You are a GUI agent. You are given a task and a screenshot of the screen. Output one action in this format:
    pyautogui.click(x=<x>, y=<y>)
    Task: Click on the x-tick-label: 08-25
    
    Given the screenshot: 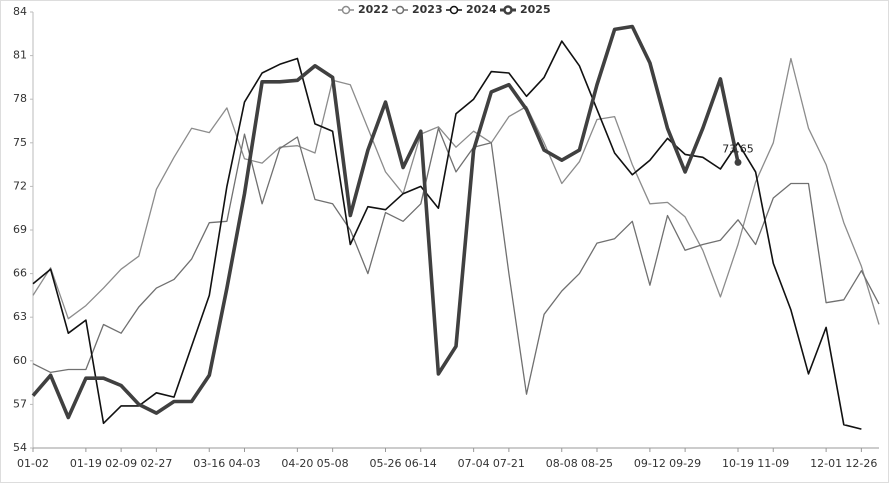 What is the action you would take?
    pyautogui.click(x=597, y=463)
    